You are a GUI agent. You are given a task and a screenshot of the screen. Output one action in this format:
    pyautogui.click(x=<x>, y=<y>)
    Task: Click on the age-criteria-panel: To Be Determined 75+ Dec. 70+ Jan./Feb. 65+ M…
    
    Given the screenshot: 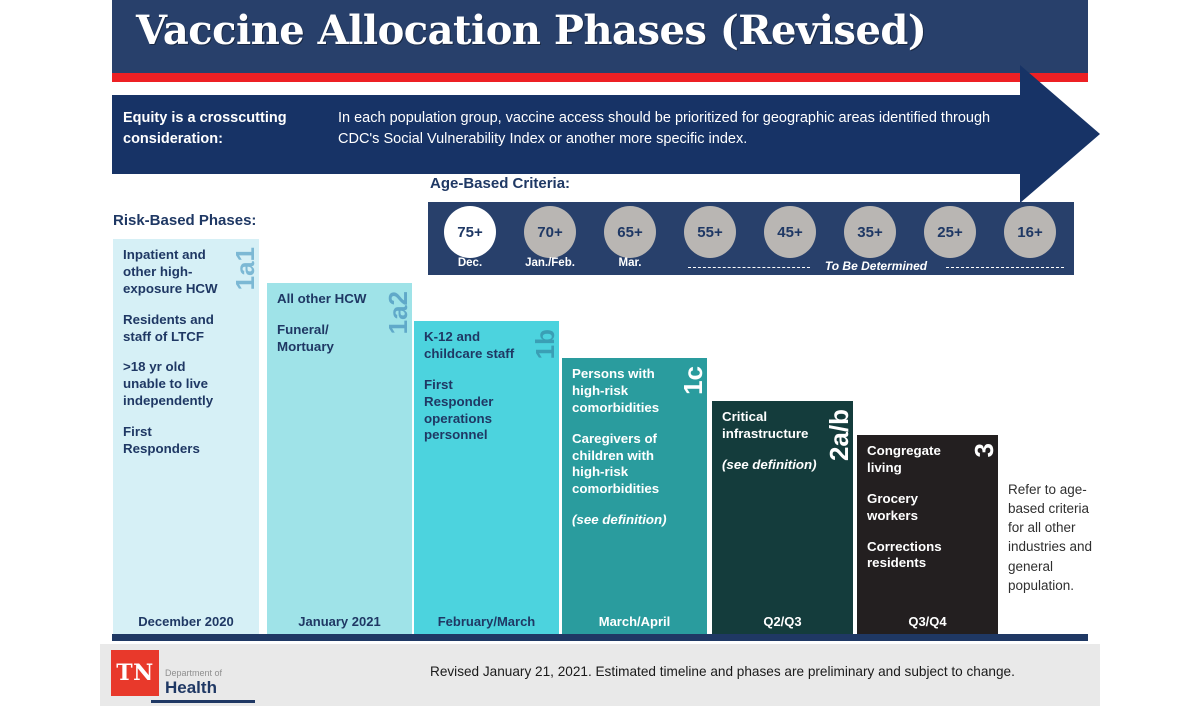 What is the action you would take?
    pyautogui.click(x=751, y=238)
    